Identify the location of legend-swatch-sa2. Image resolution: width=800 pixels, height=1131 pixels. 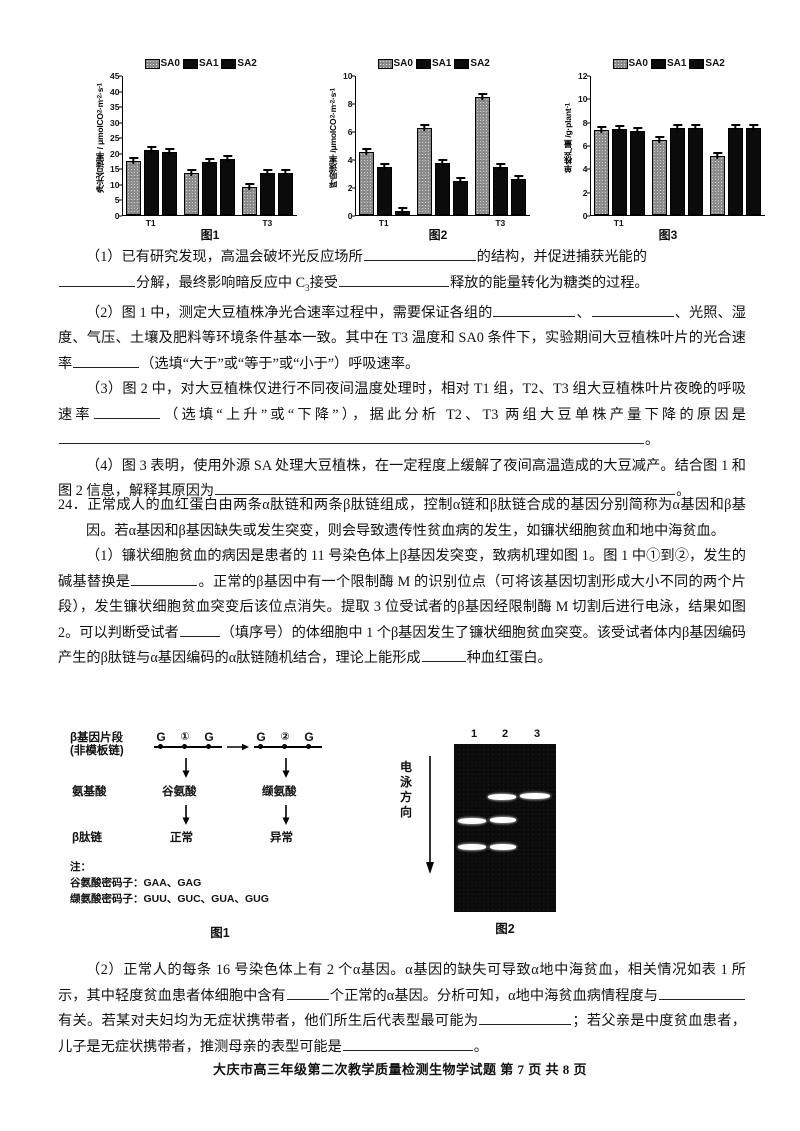
(697, 63).